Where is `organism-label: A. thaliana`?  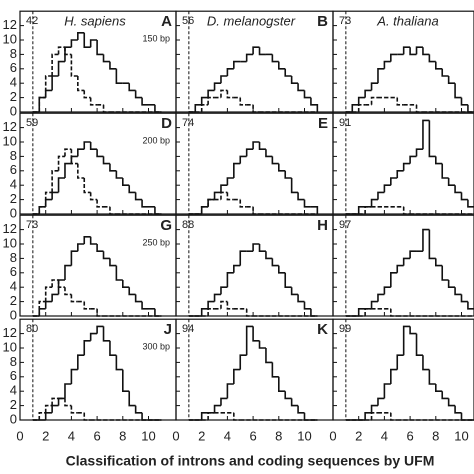 organism-label: A. thaliana is located at coordinates (407, 21).